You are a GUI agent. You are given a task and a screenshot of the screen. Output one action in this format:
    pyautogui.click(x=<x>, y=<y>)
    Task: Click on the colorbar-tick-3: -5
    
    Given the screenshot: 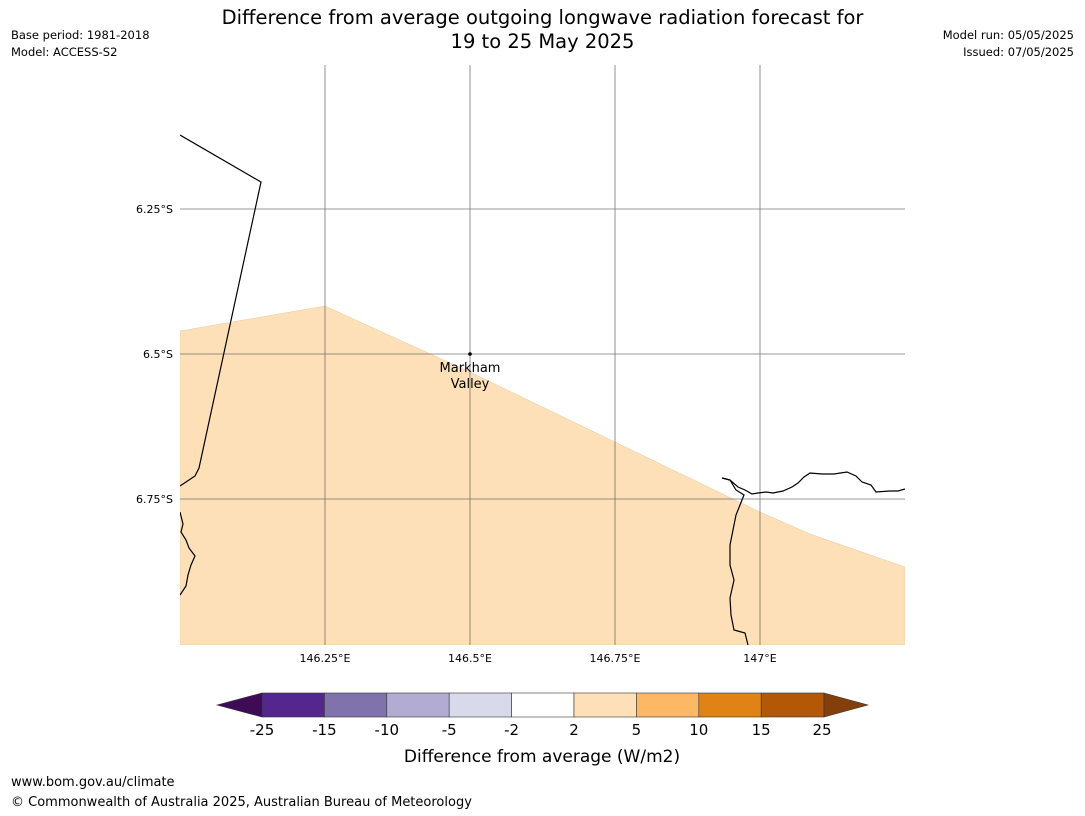 What is the action you would take?
    pyautogui.click(x=449, y=730)
    